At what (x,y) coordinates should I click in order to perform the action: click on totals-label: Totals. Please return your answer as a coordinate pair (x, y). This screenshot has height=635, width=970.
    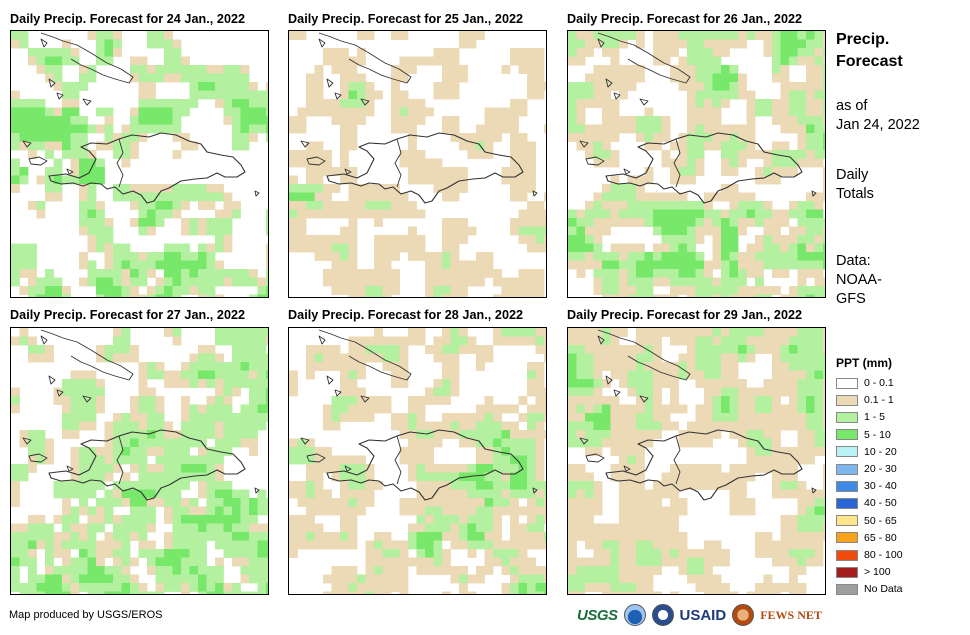
    Looking at the image, I should click on (855, 194).